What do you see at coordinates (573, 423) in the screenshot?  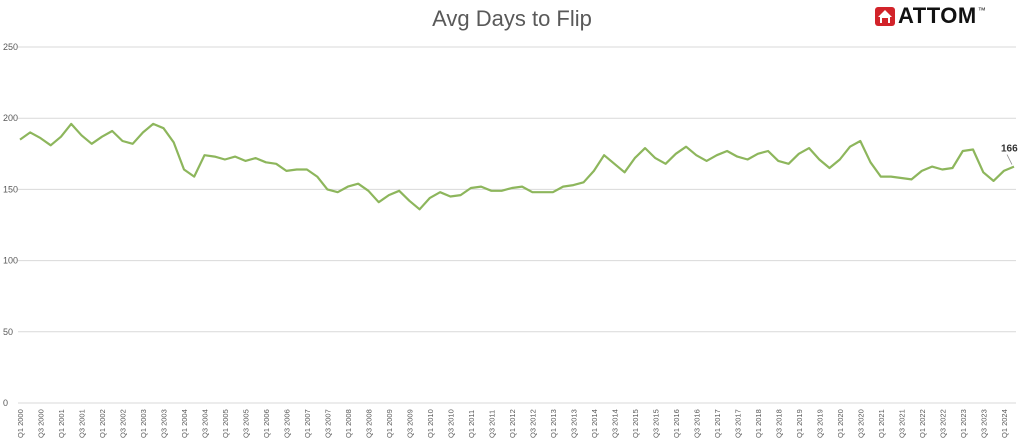 I see `x-tick-label: Q3 2013` at bounding box center [573, 423].